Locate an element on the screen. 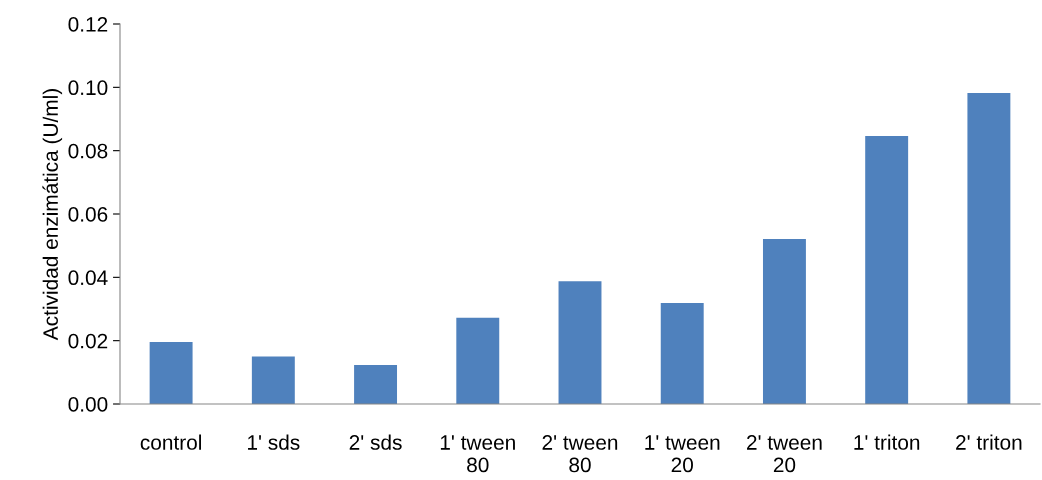 Image resolution: width=1042 pixels, height=480 pixels. x-tick-label: 1' triton is located at coordinates (887, 442).